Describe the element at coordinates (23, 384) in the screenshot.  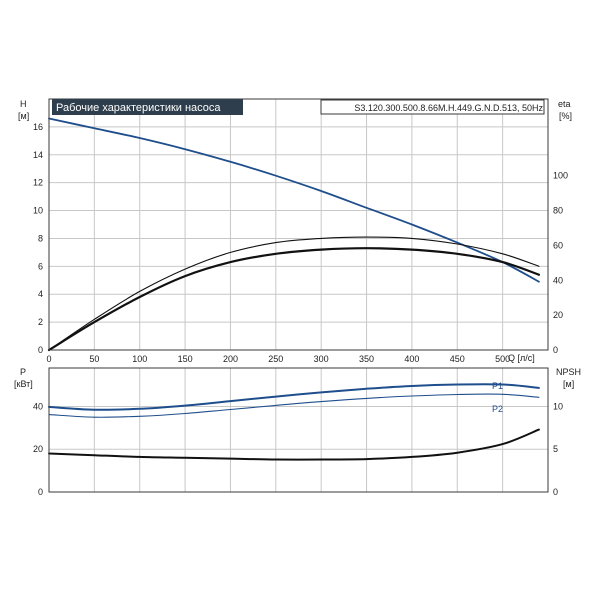
I see `y-axis-unit-power: [кВт]` at that location.